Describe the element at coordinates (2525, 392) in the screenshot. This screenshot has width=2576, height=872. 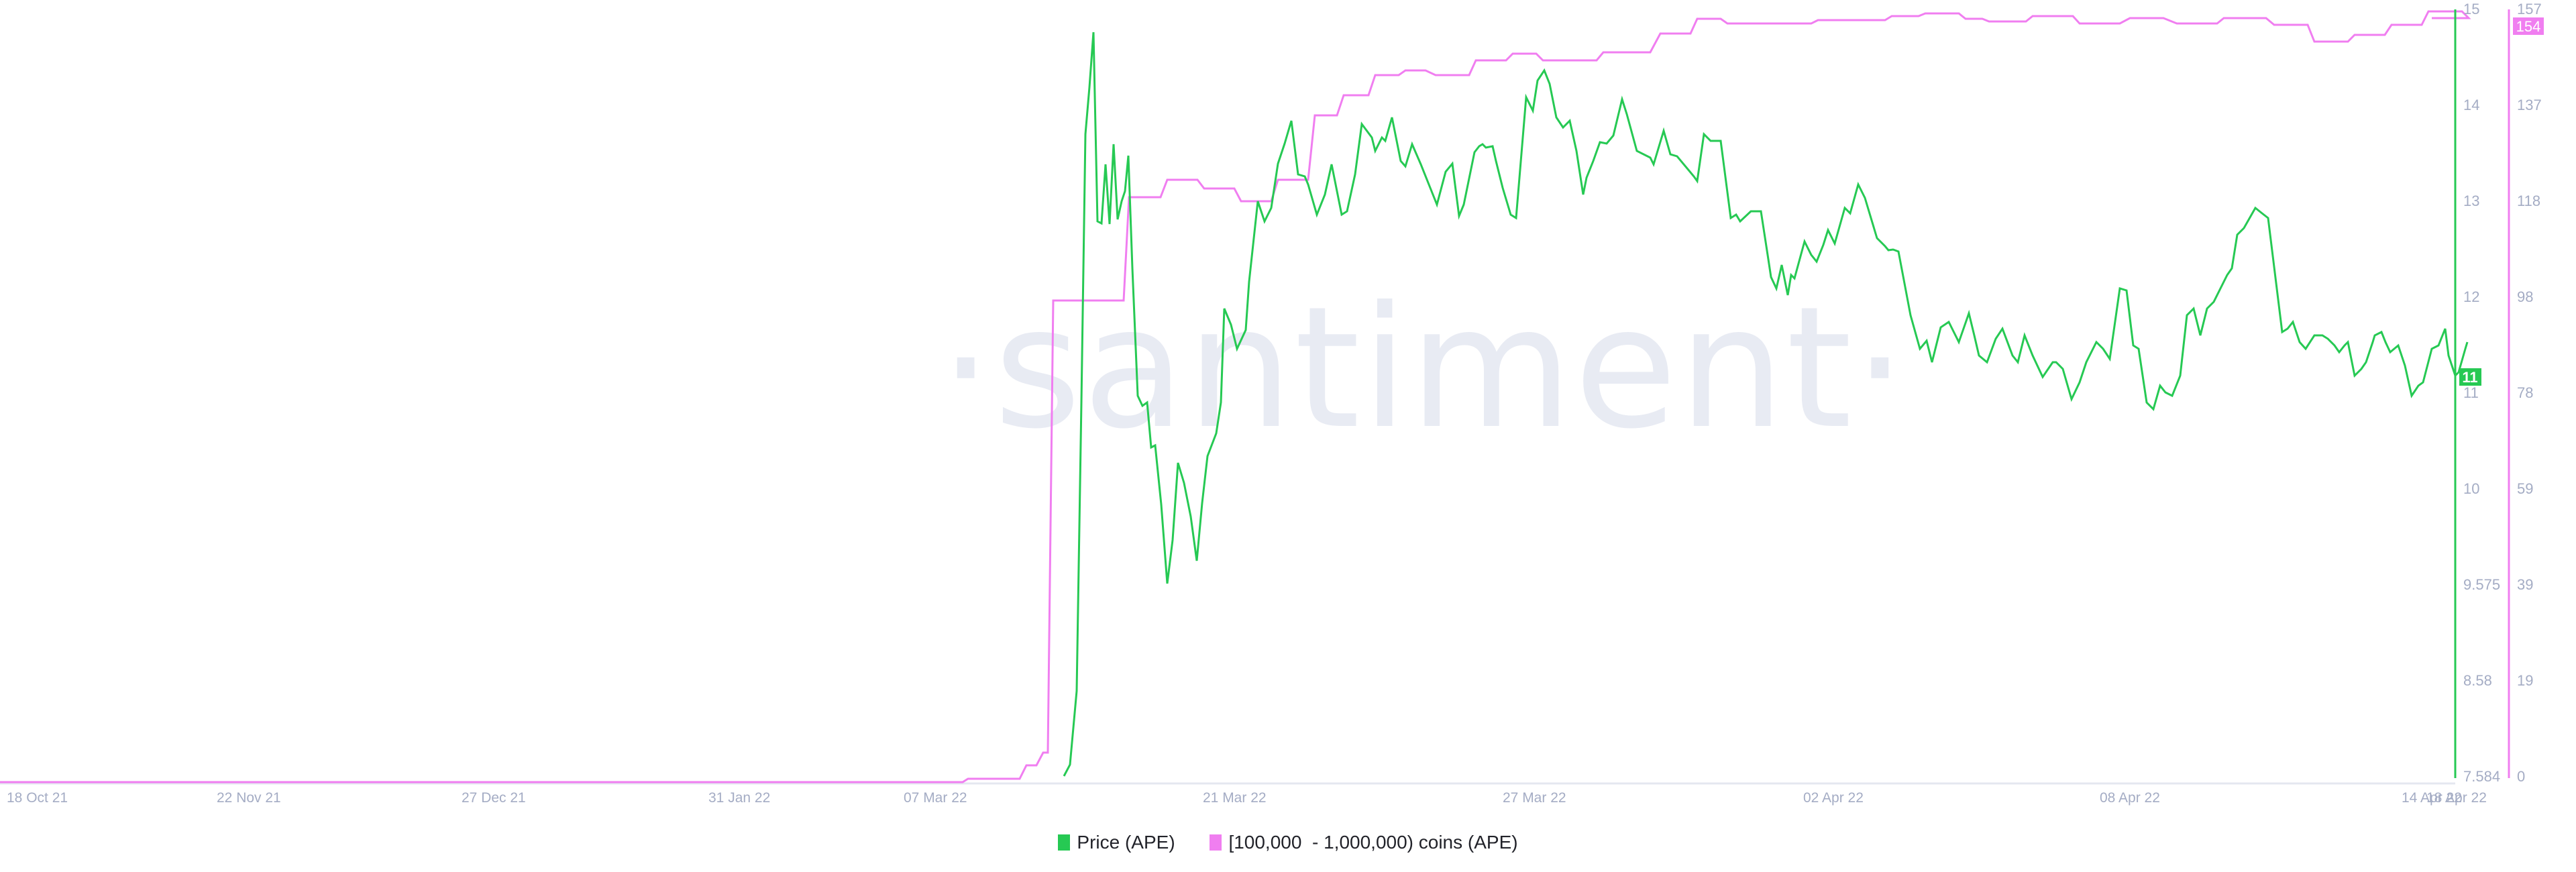
I see `holders-tick: 78` at that location.